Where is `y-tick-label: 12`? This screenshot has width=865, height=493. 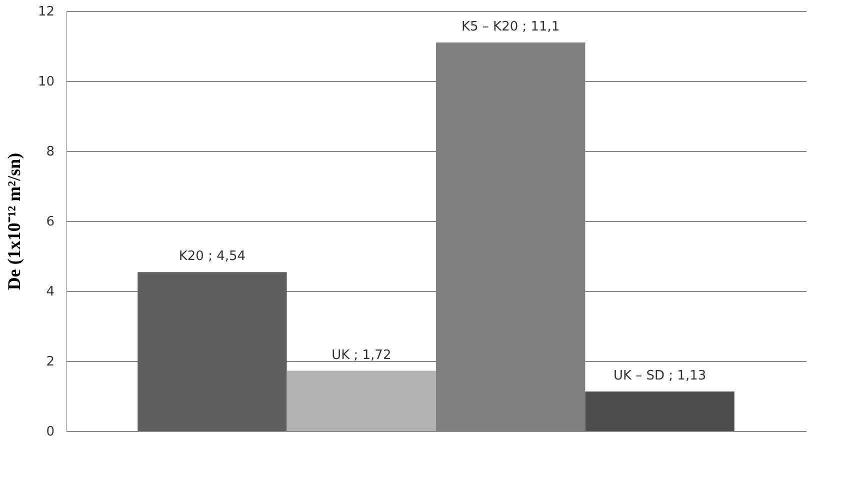 y-tick-label: 12 is located at coordinates (46, 12).